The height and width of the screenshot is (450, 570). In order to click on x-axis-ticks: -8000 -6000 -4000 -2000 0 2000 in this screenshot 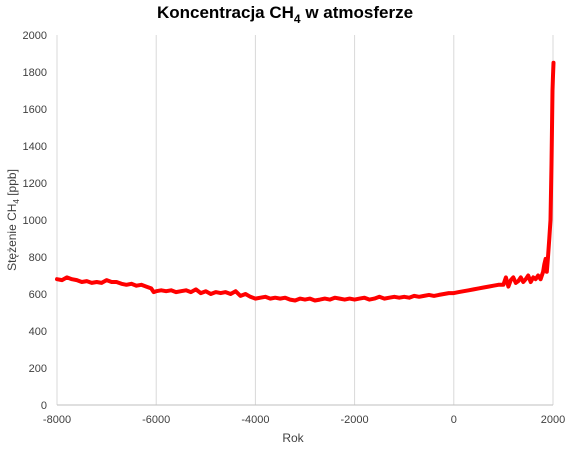, I will do `click(304, 420)`.